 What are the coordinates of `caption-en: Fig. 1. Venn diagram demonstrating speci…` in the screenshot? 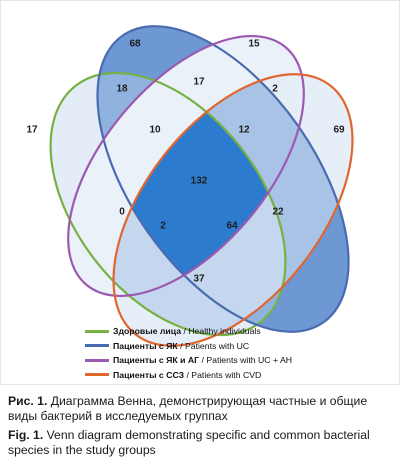 It's located at (202, 443).